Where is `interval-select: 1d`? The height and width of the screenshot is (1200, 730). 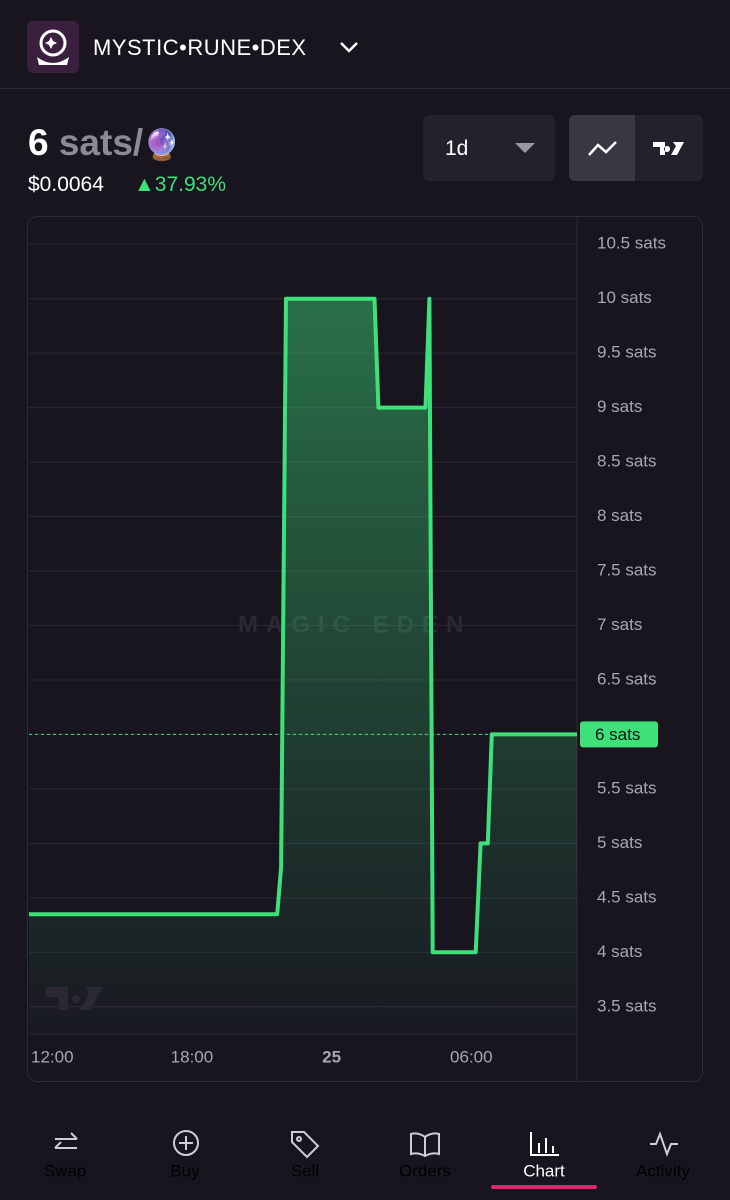
interval-select: 1d is located at coordinates (489, 148).